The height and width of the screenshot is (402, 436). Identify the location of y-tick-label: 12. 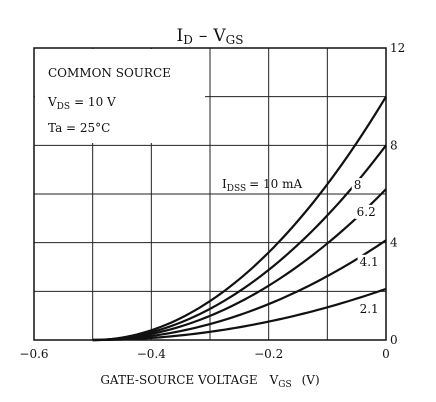
(397, 48).